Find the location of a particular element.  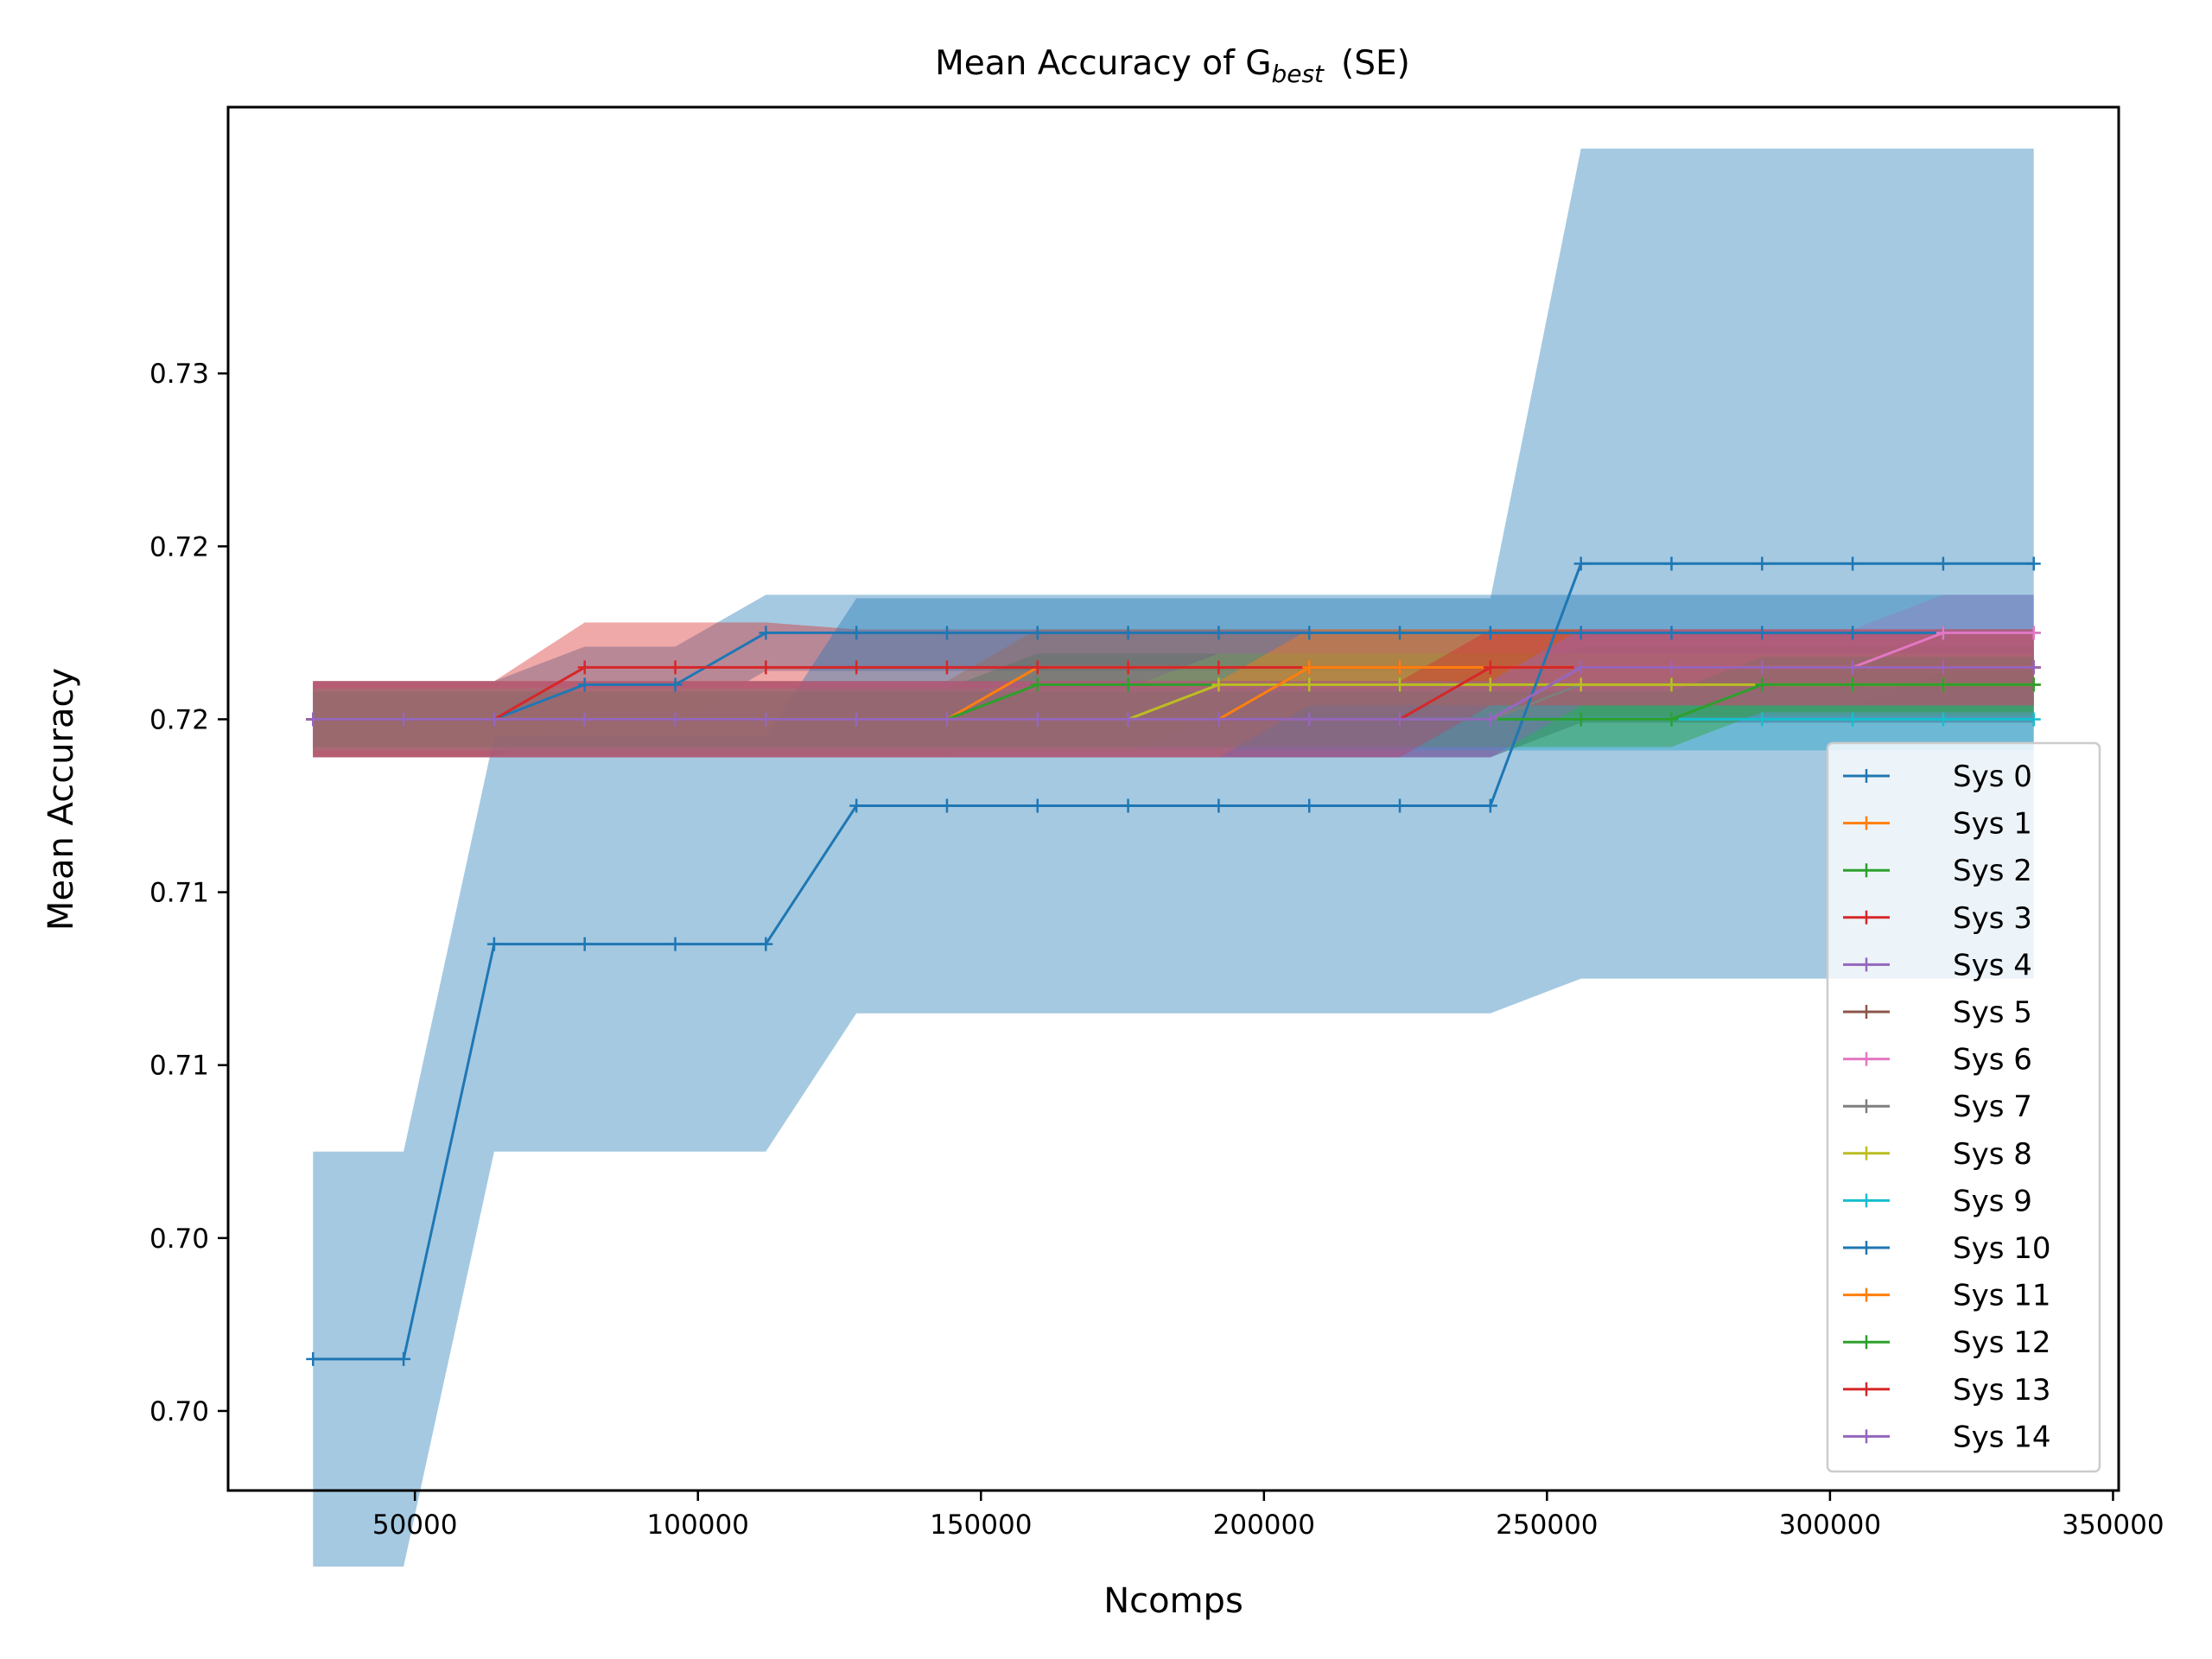

legend-label: Sys 1 is located at coordinates (1992, 824).